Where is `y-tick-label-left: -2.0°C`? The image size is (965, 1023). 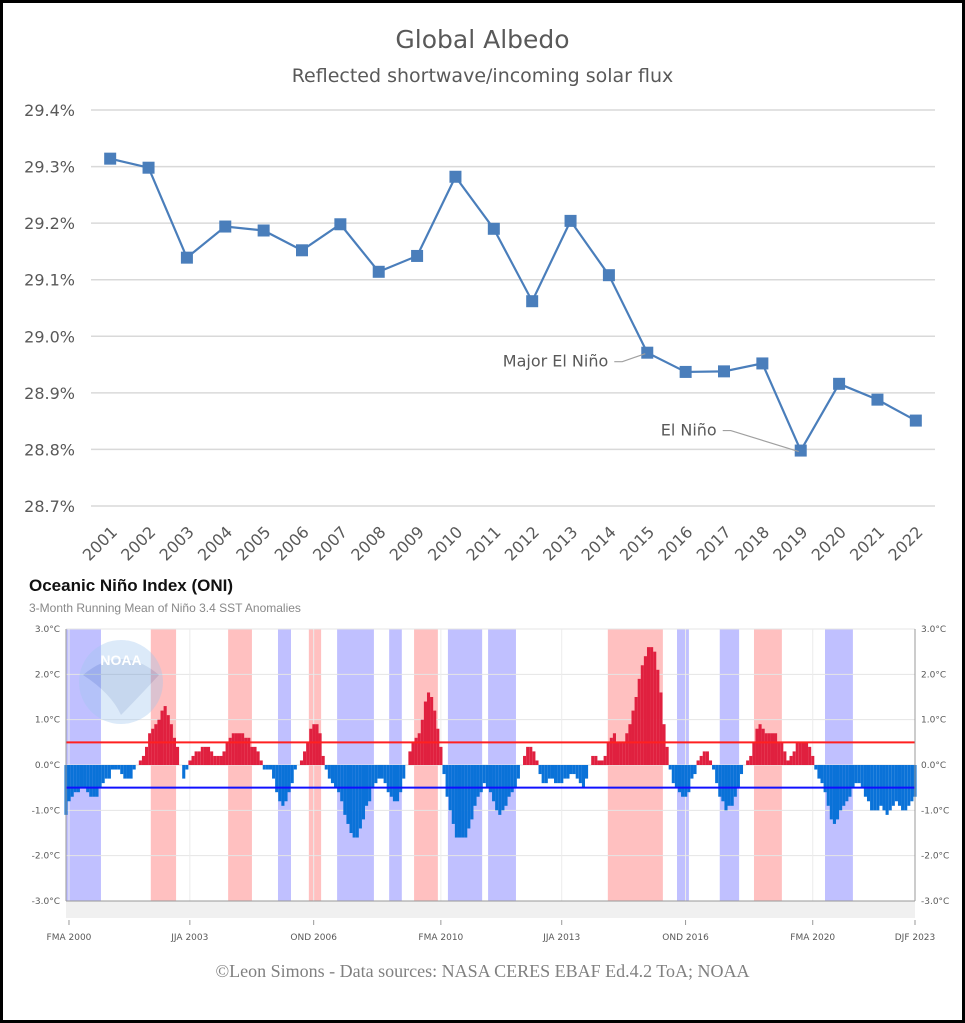
y-tick-label-left: -2.0°C is located at coordinates (46, 857).